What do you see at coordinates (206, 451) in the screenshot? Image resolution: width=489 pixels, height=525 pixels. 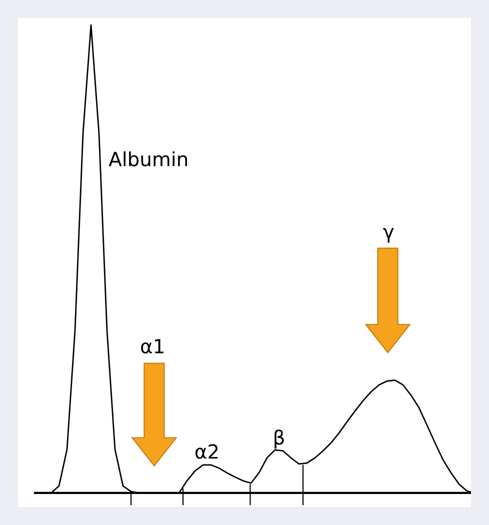 I see `annotation: α2` at bounding box center [206, 451].